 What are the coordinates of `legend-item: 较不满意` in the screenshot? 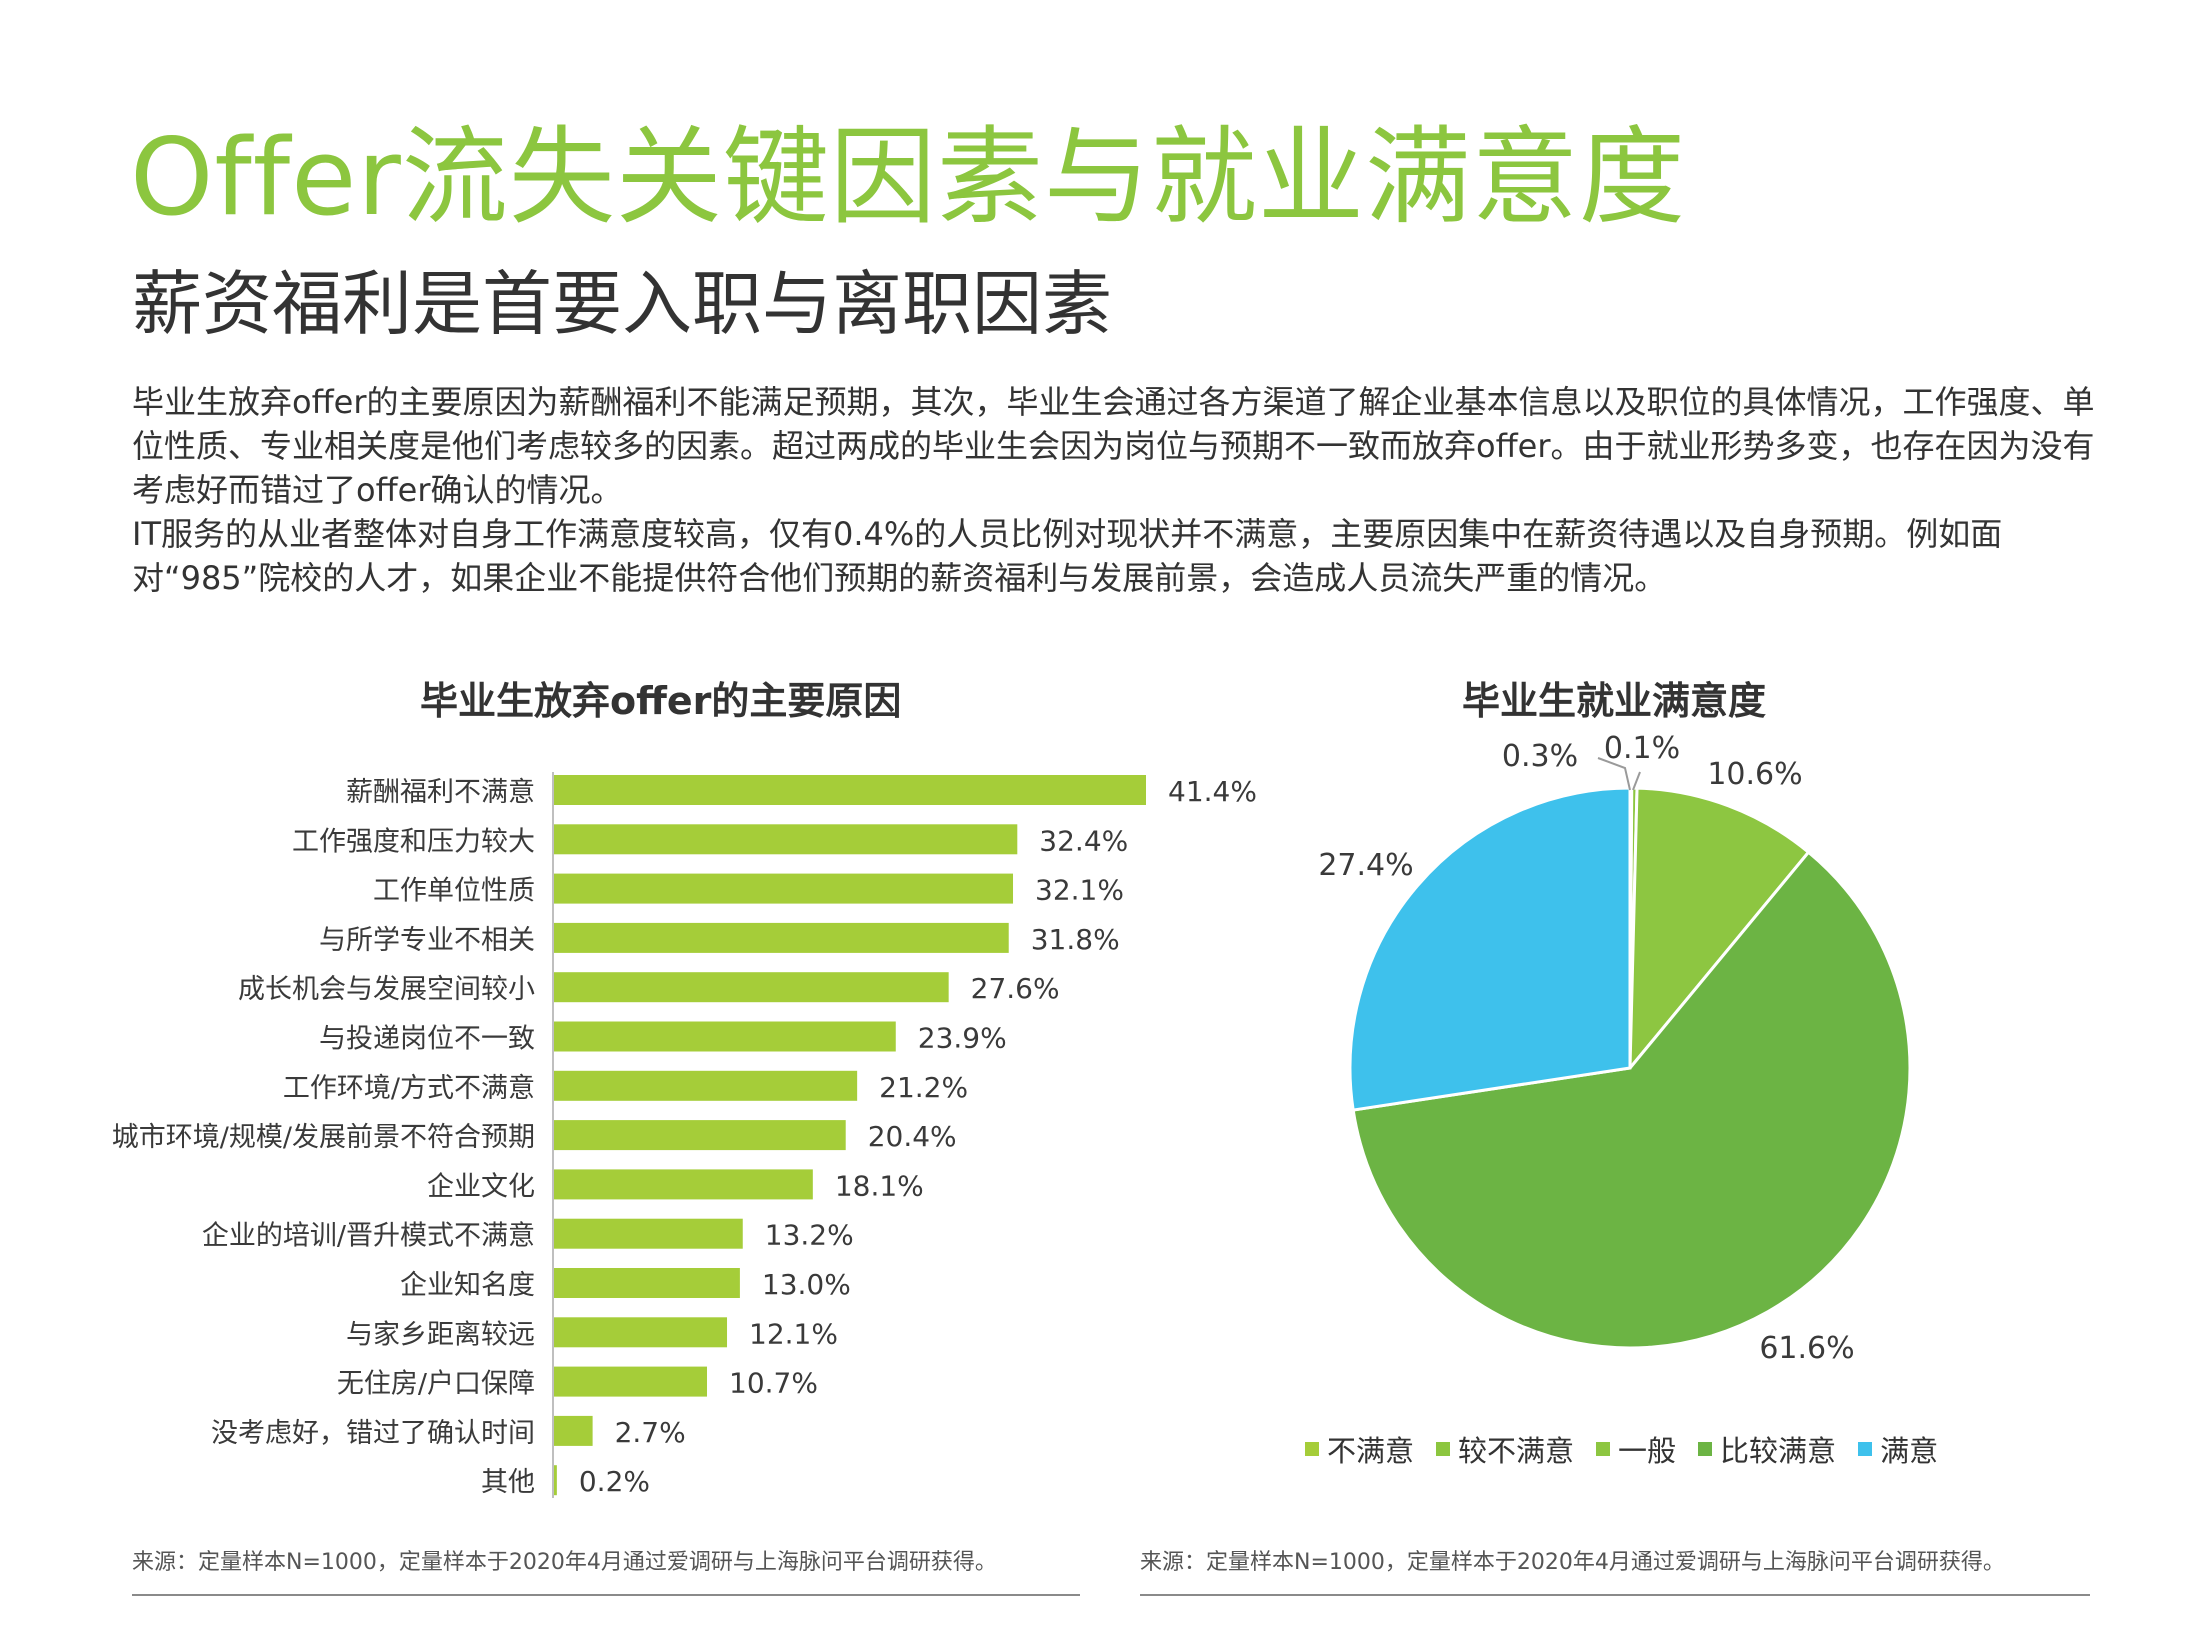 It's located at (1505, 1449).